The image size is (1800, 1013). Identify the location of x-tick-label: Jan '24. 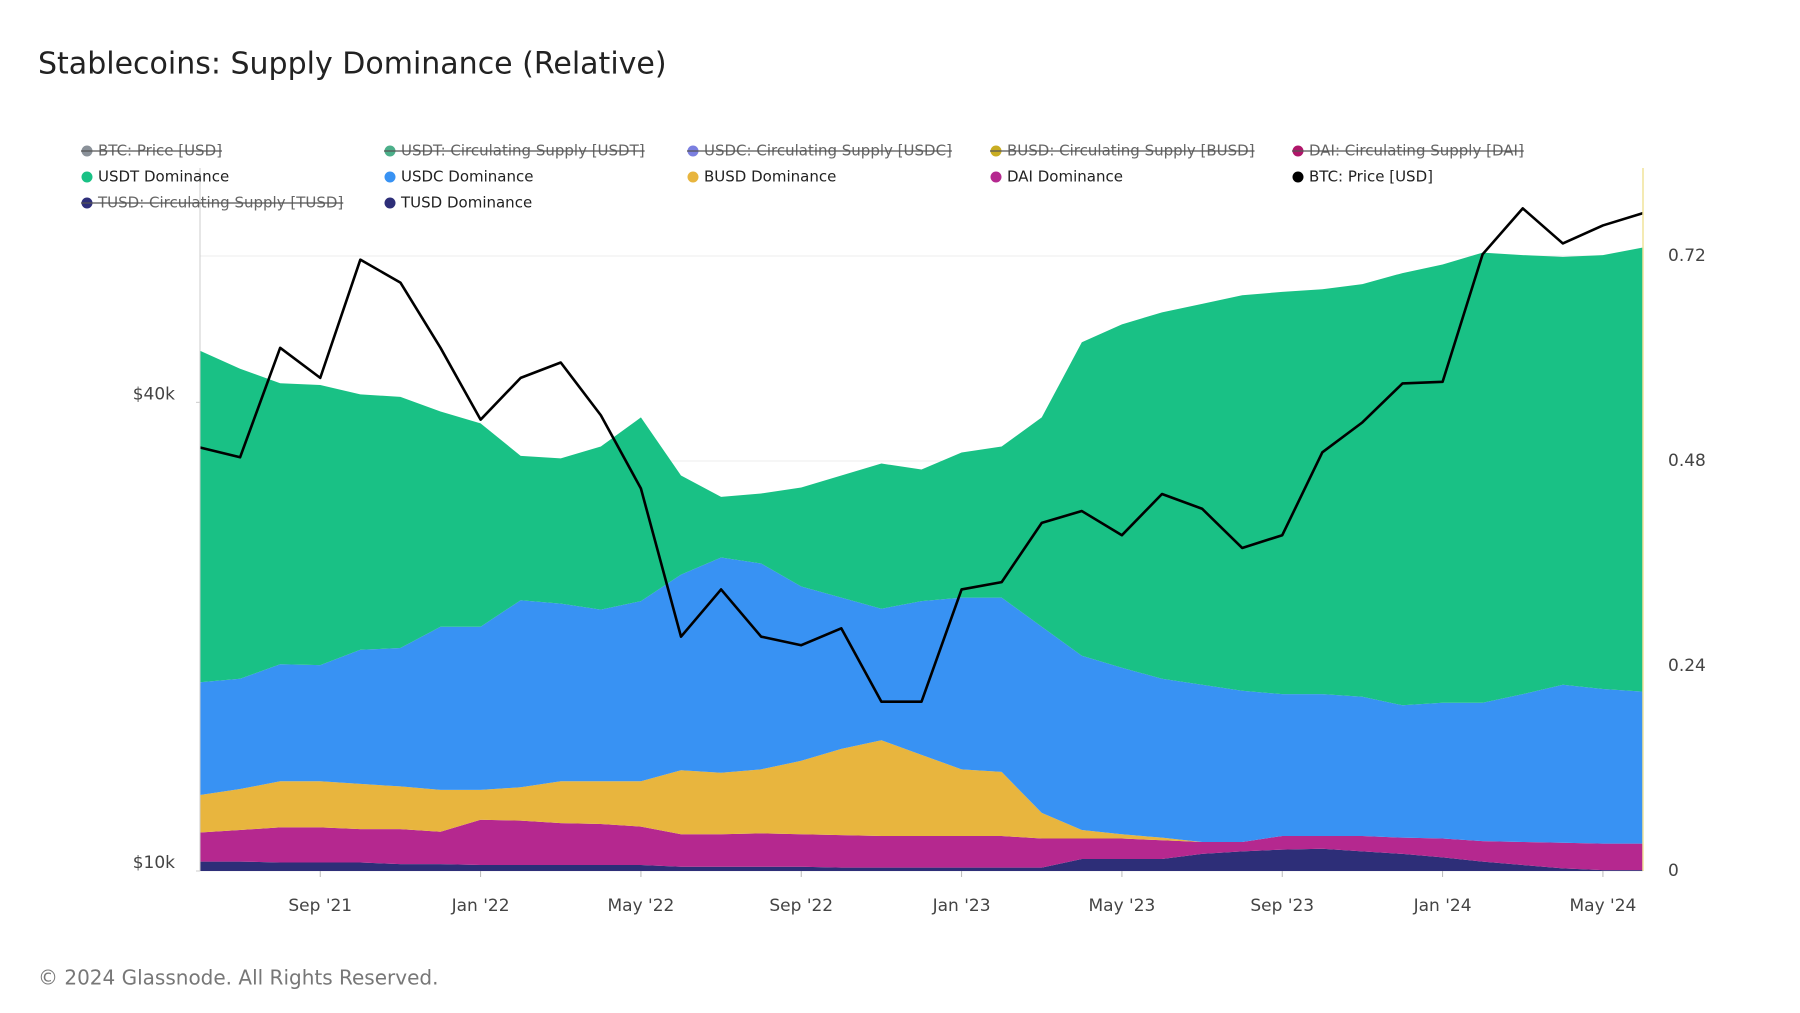
(1442, 906).